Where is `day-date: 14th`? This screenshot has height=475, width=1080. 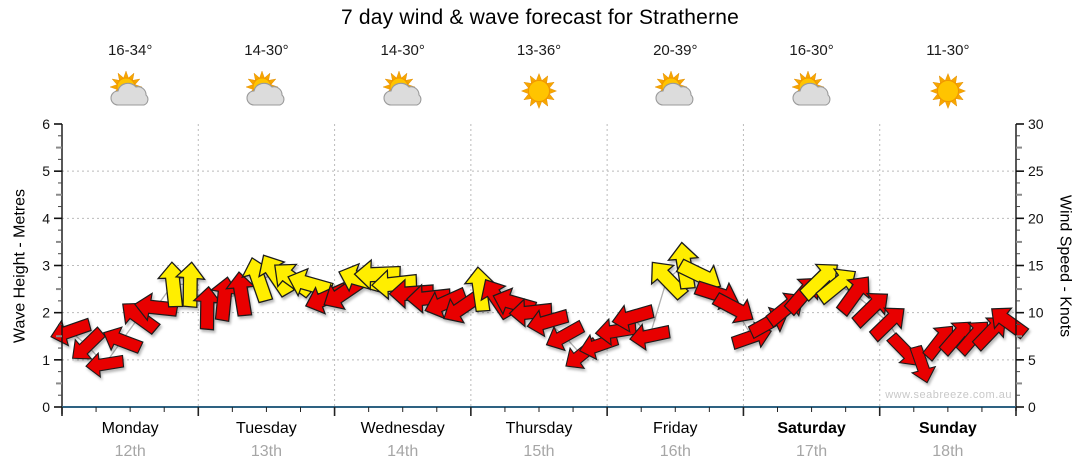
day-date: 14th is located at coordinates (403, 451).